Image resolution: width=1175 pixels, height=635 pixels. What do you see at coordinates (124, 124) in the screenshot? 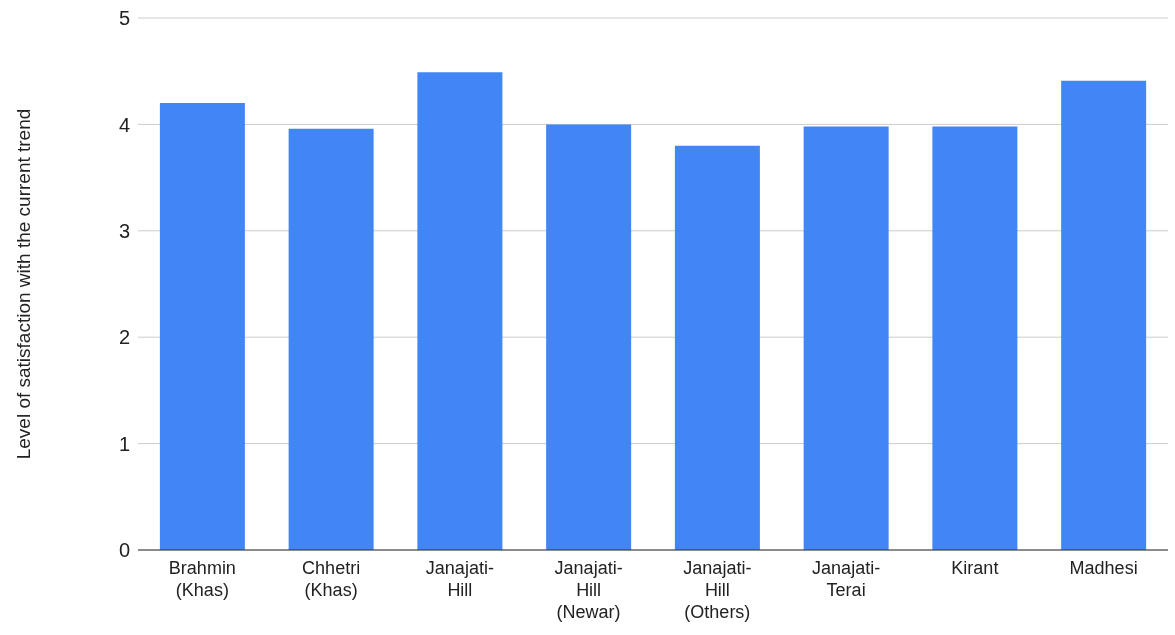
I see `y-tick-label: 4` at bounding box center [124, 124].